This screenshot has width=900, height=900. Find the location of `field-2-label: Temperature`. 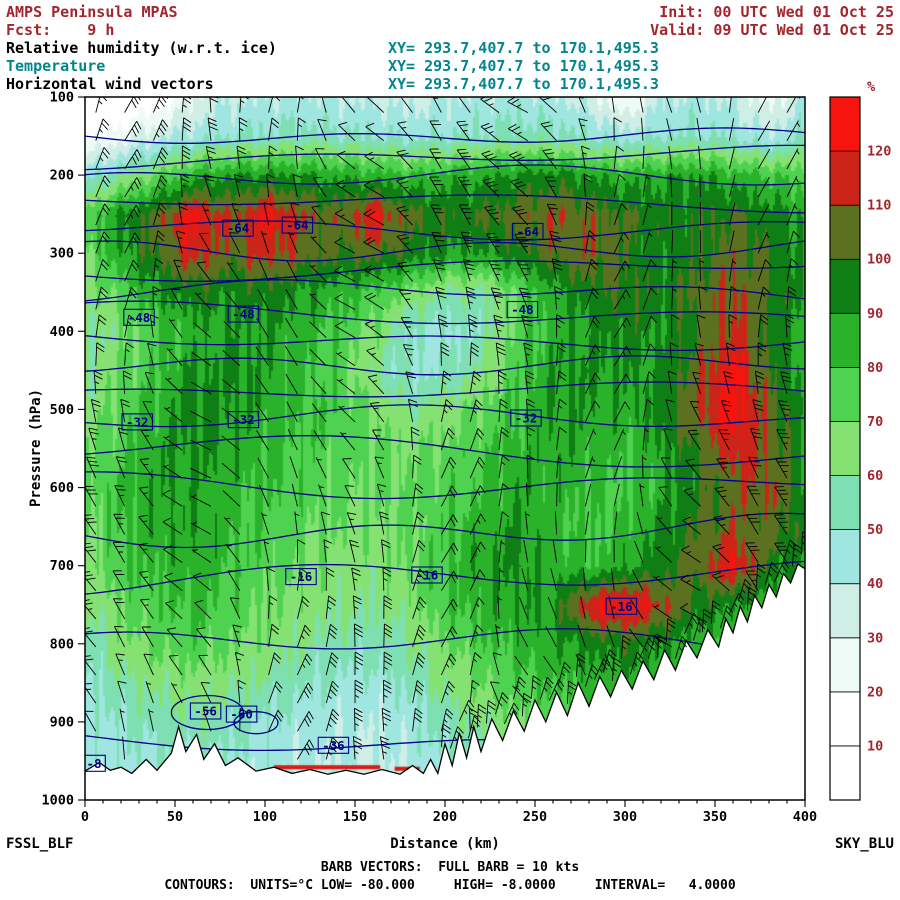

field-2-label: Temperature is located at coordinates (56, 66).